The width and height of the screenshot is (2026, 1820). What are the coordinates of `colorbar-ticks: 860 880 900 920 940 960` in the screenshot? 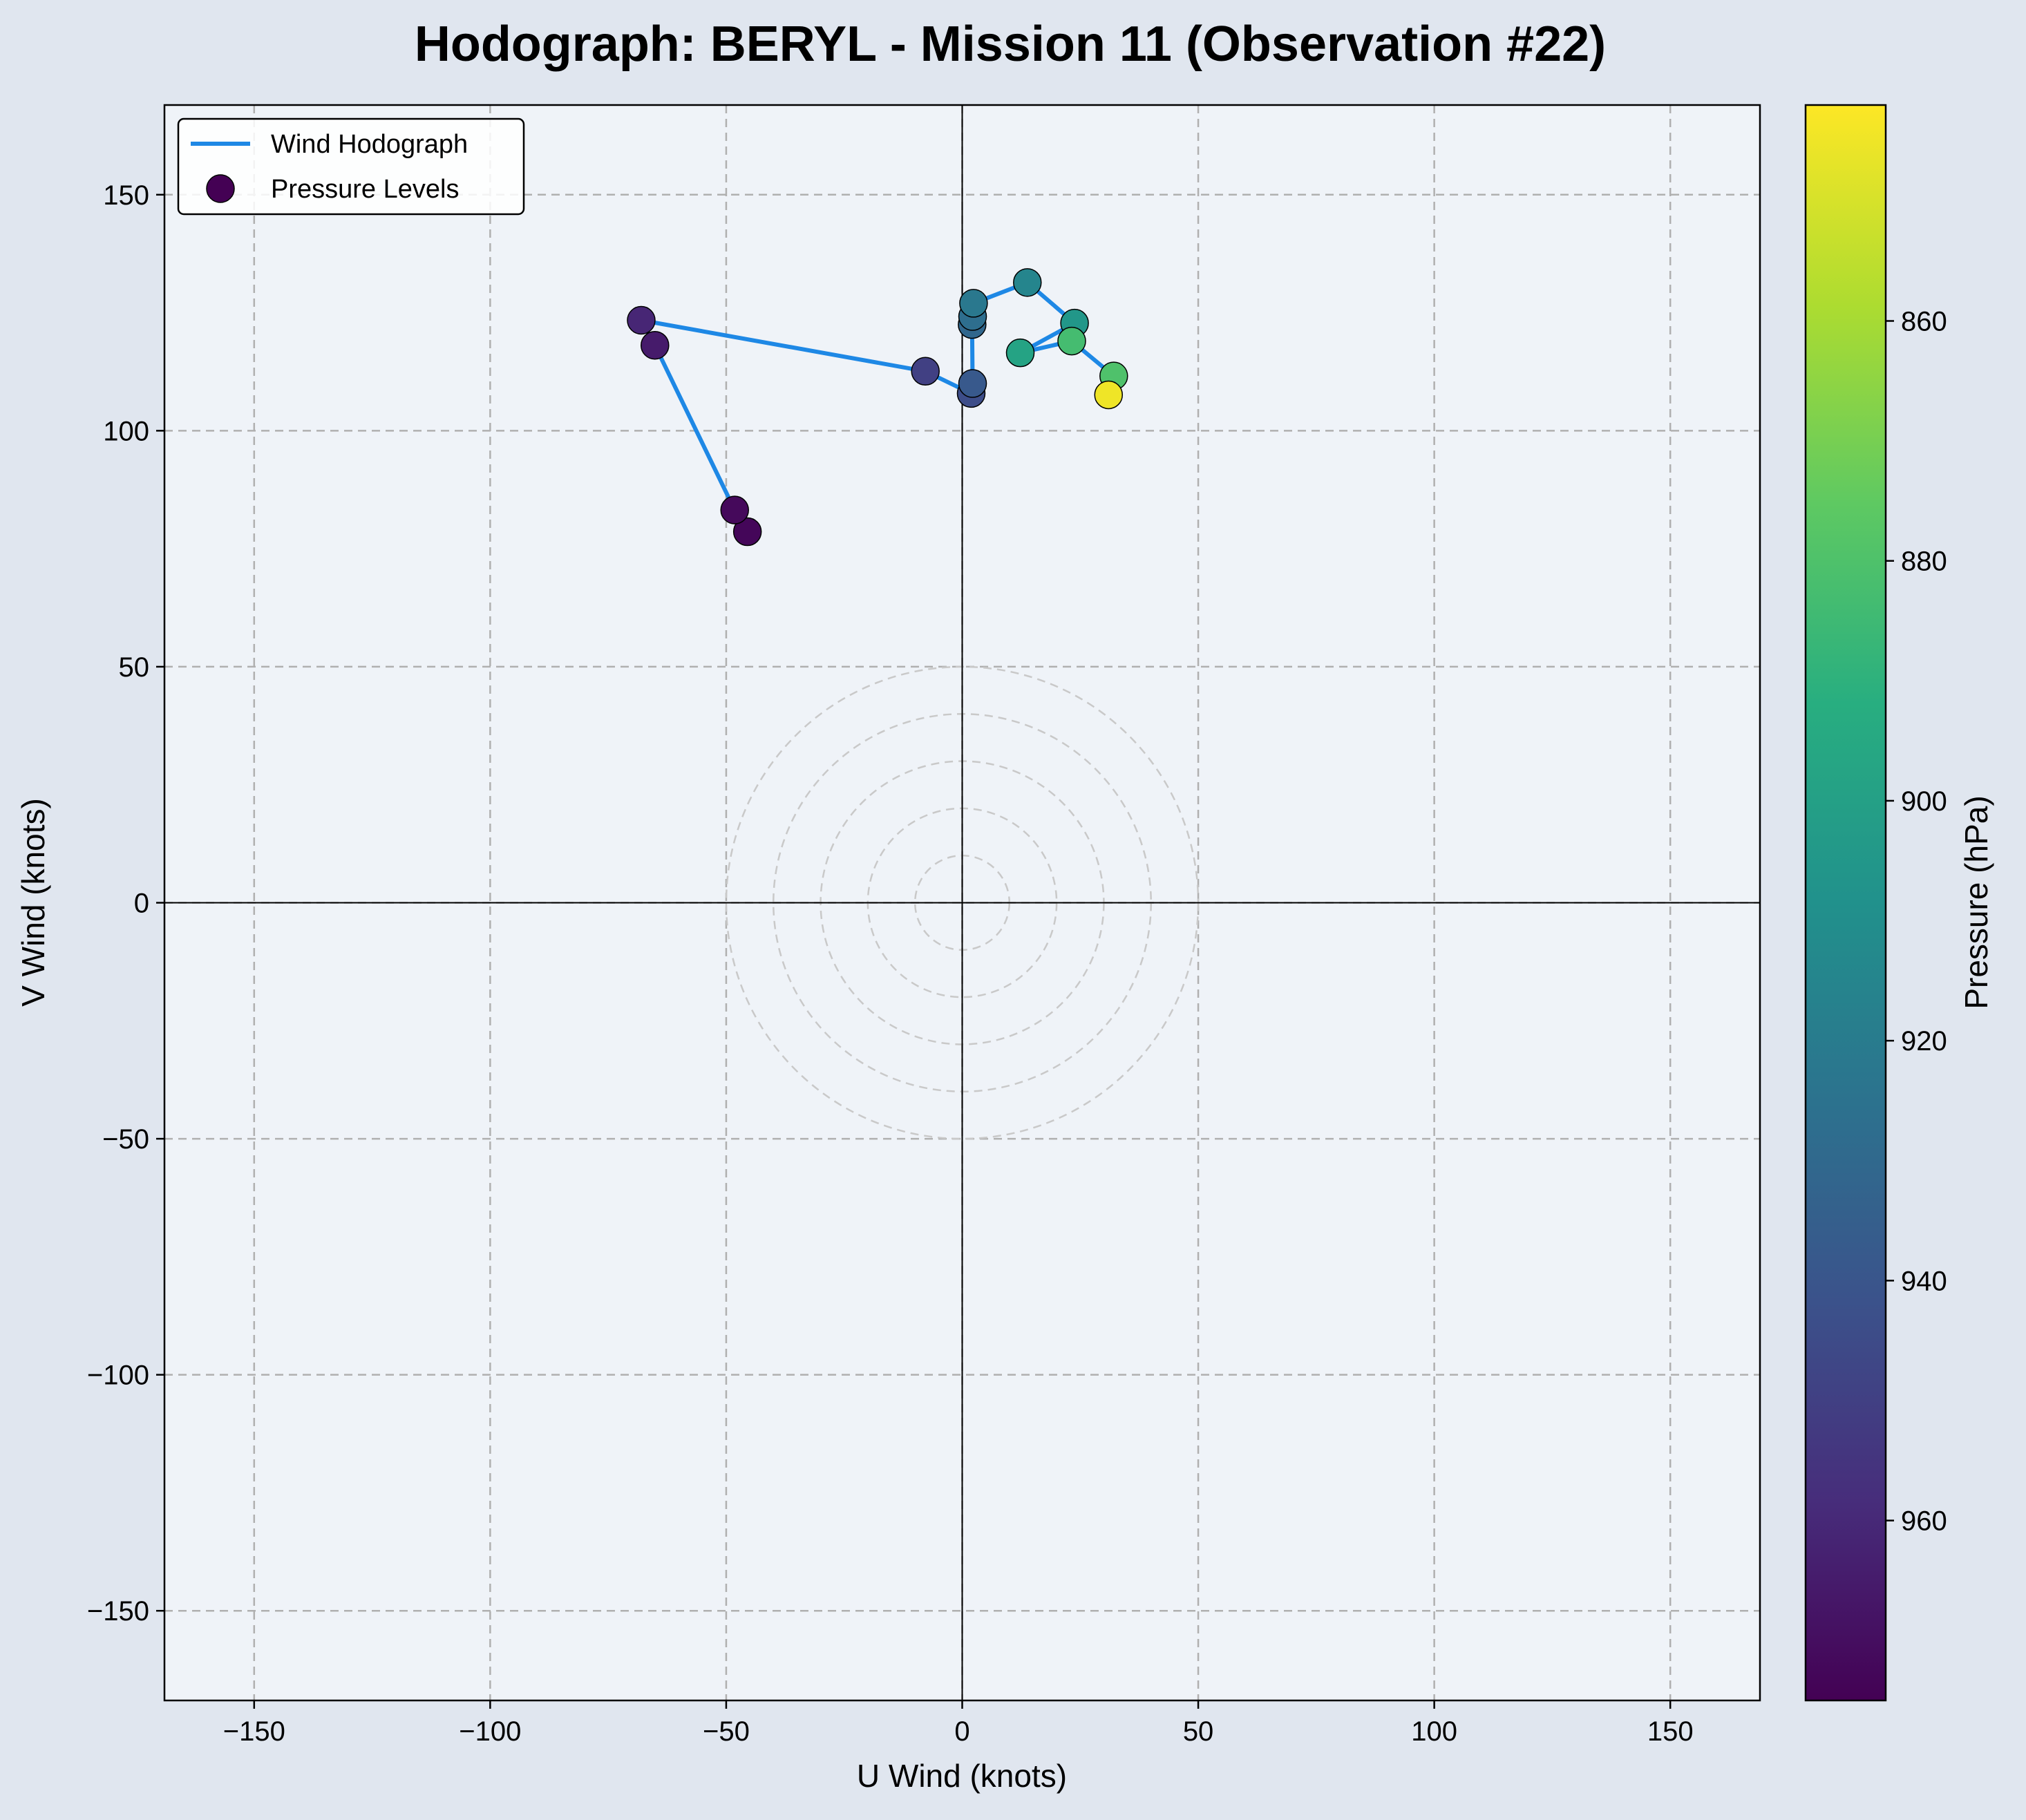 It's located at (1916, 921).